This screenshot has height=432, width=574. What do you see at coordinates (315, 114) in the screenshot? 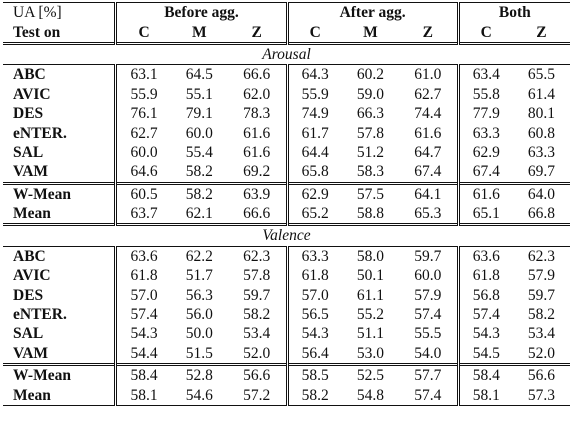
I see `value-cell: 74.9` at bounding box center [315, 114].